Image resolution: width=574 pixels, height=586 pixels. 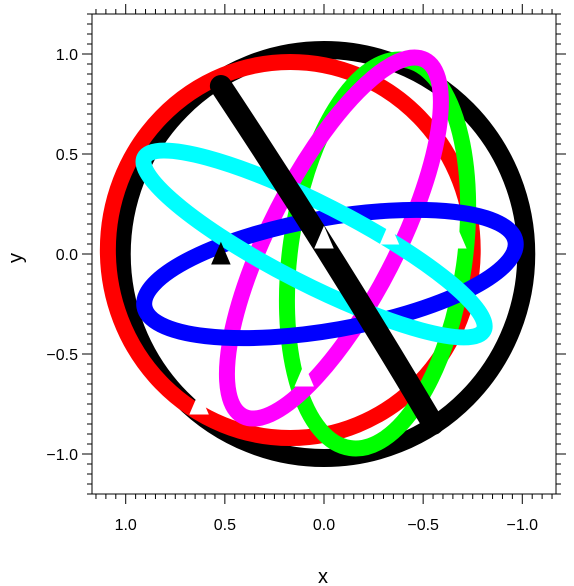 I want to click on y-tick-label: 1.0, so click(x=67, y=55).